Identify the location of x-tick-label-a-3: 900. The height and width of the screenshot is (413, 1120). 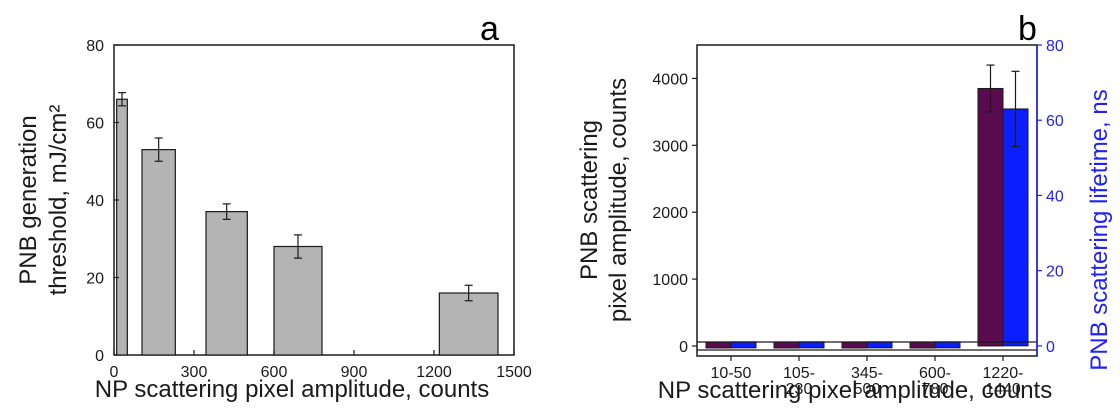
(354, 372).